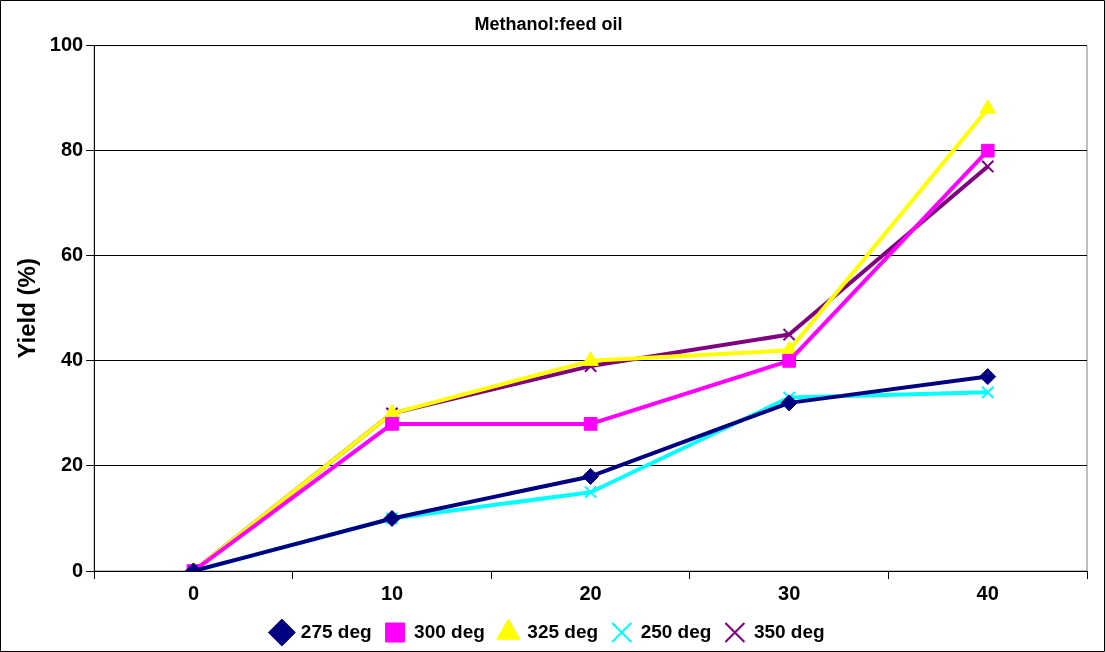  Describe the element at coordinates (336, 631) in the screenshot. I see `legend-label: 275 deg` at that location.